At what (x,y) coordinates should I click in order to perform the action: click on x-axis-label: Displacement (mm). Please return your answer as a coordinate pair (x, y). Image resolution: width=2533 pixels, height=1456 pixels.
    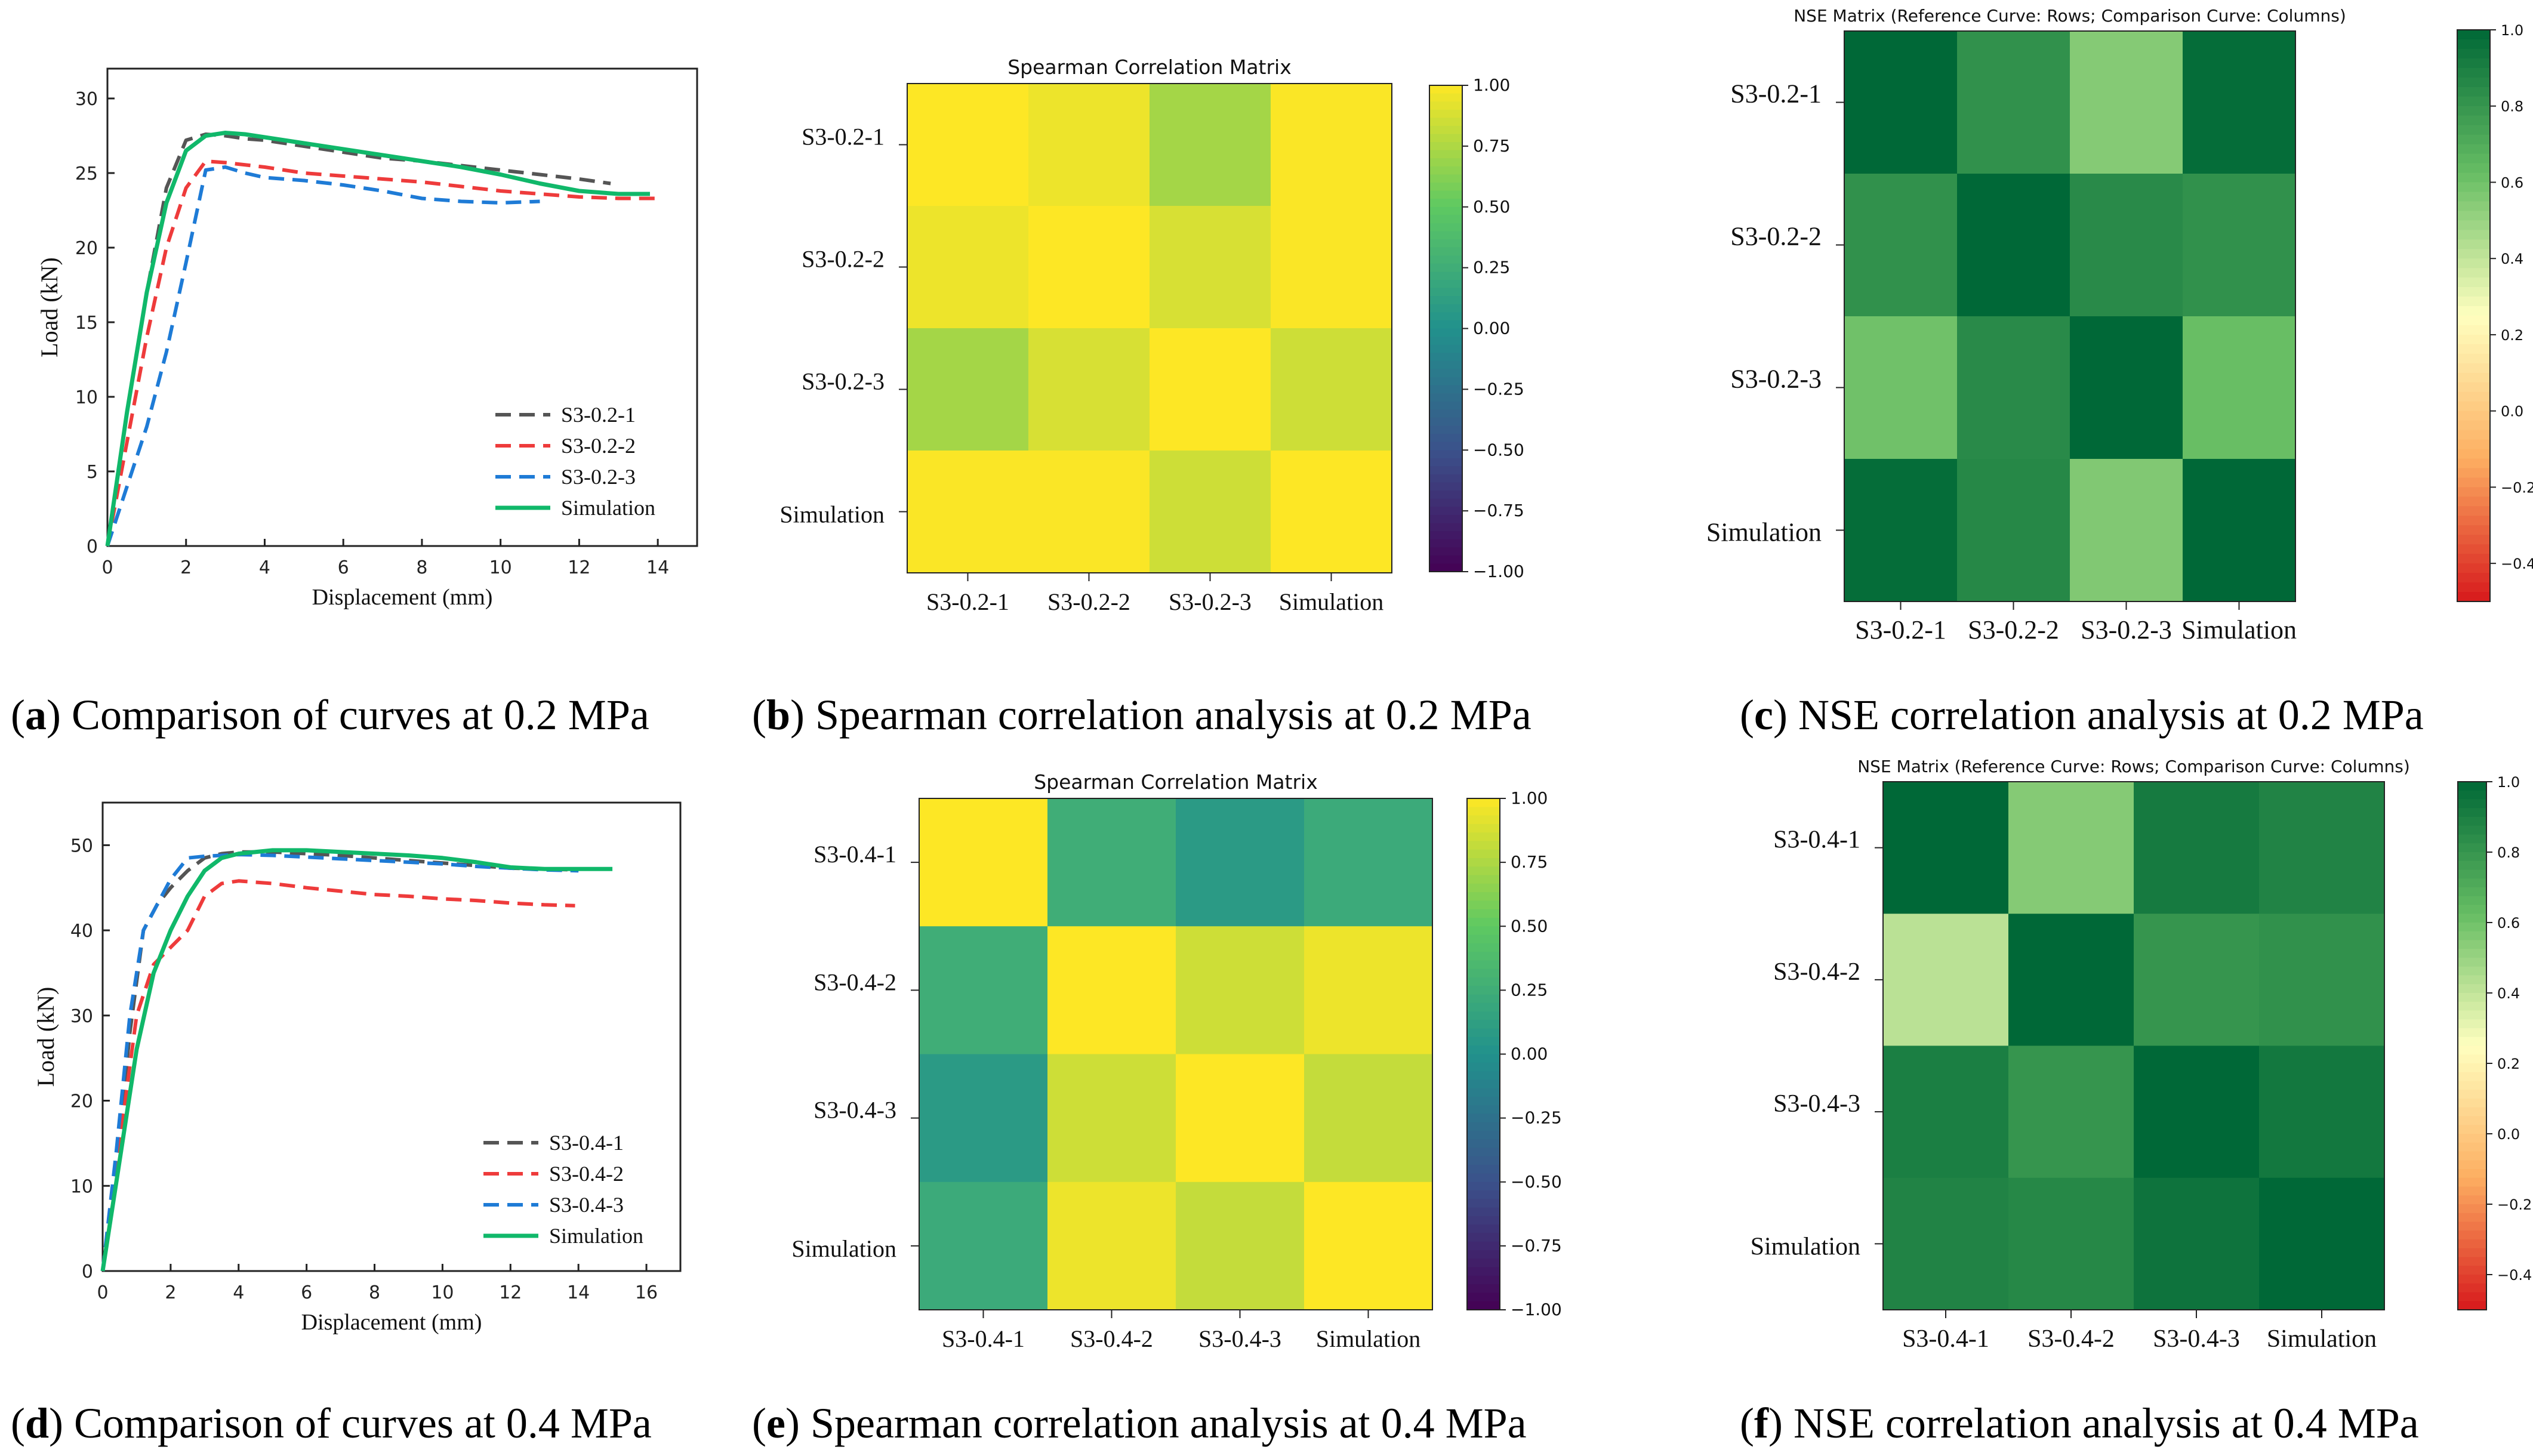
    Looking at the image, I should click on (391, 1322).